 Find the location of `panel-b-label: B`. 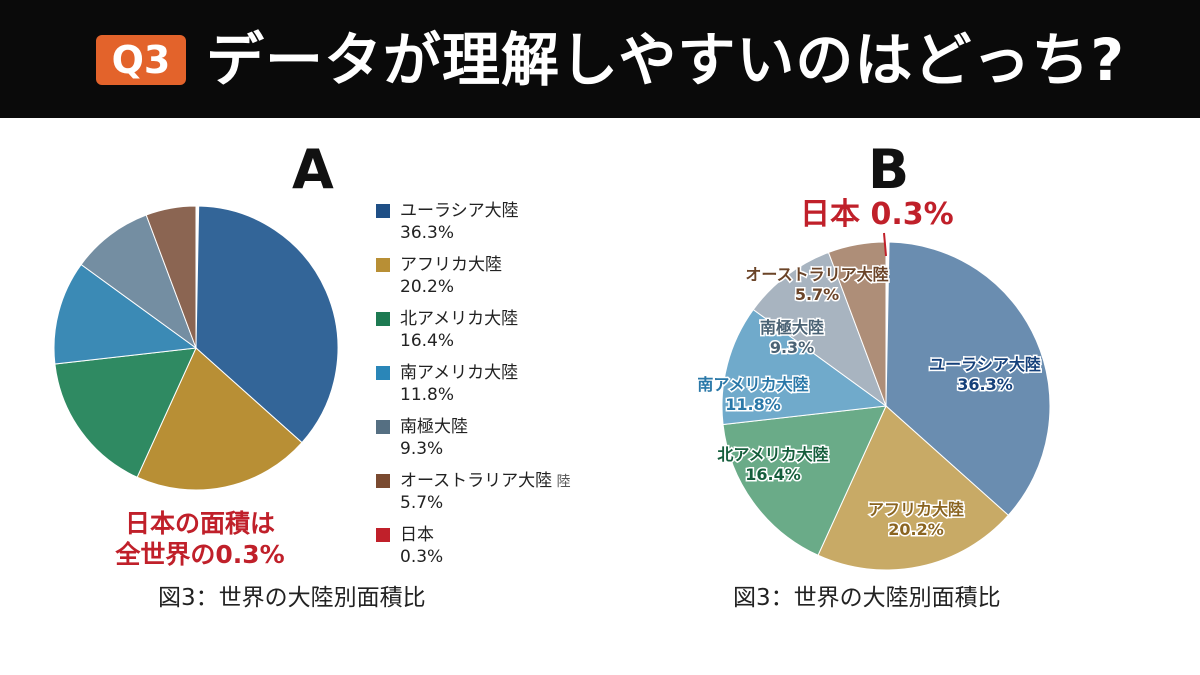

panel-b-label: B is located at coordinates (889, 169).